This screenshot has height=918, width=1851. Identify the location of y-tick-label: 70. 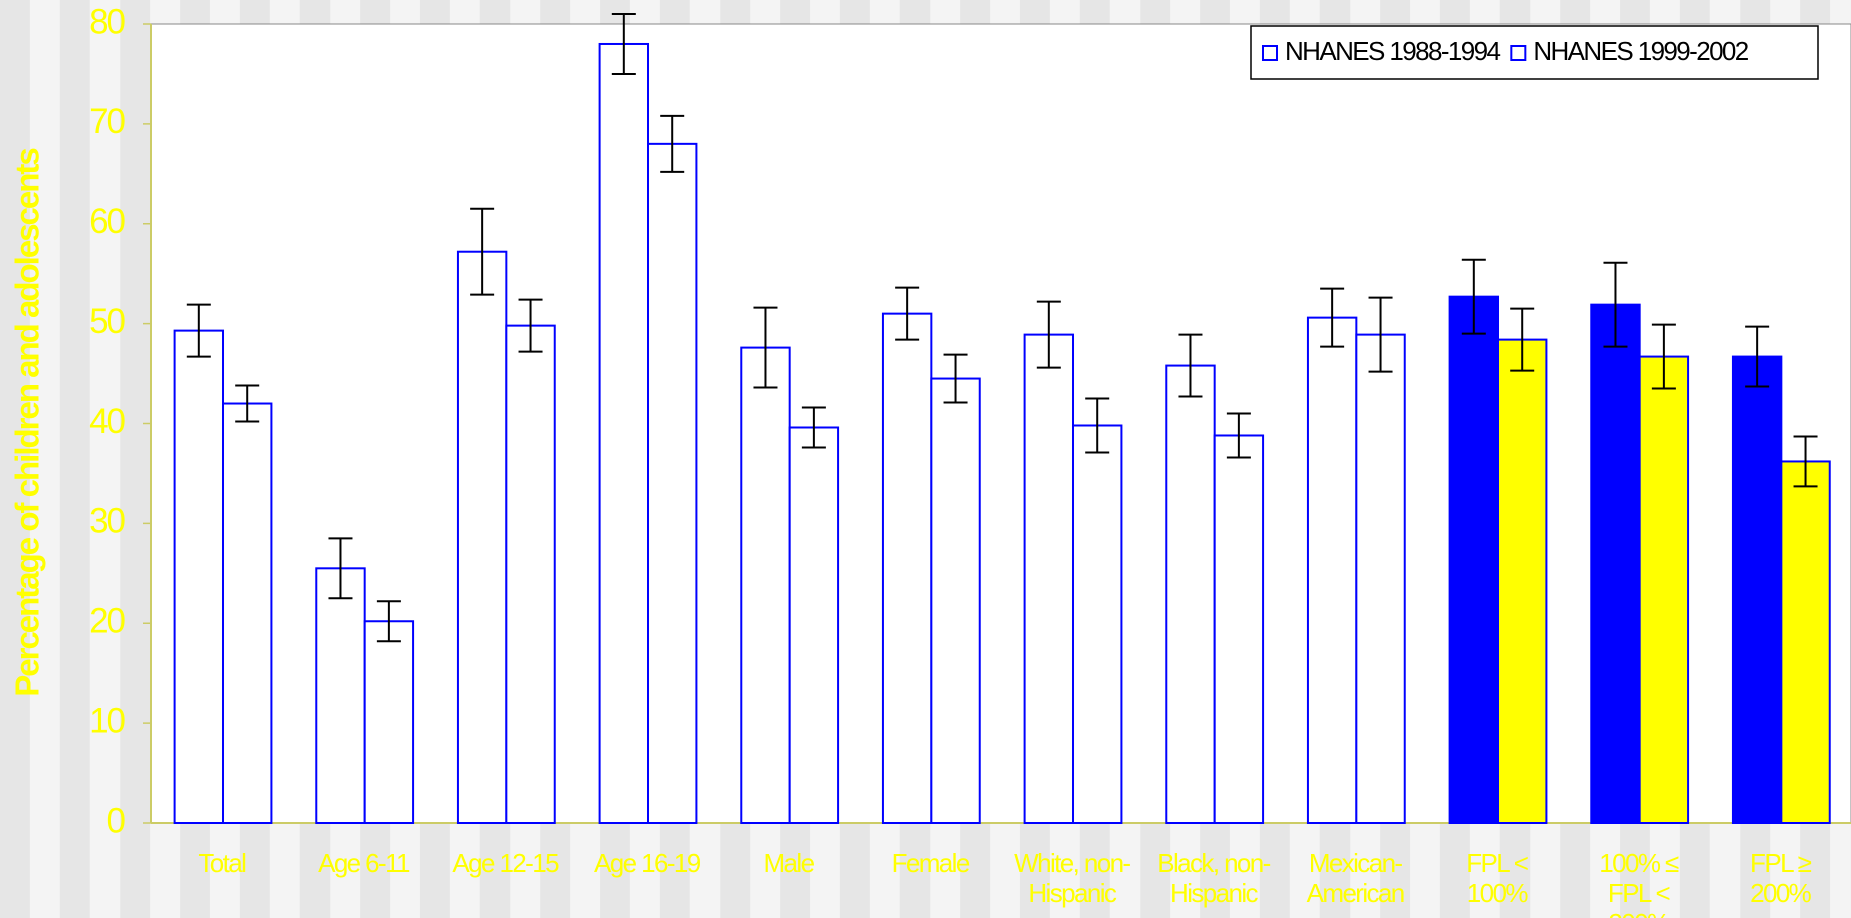
(107, 121).